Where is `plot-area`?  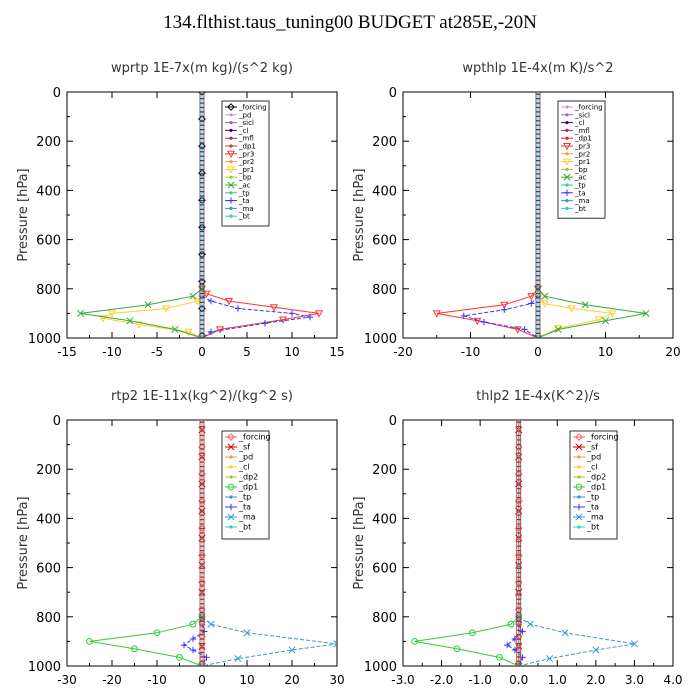
plot-area is located at coordinates (200, 215).